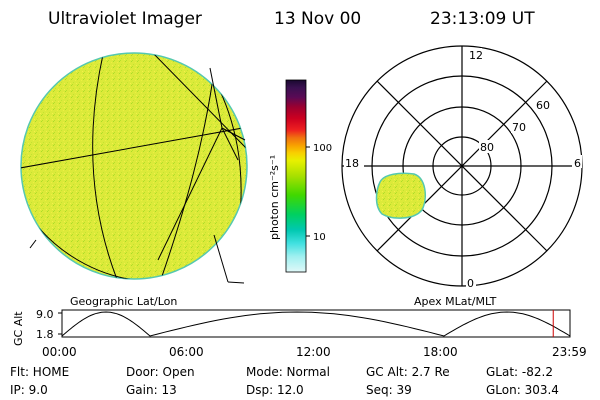  What do you see at coordinates (389, 390) in the screenshot?
I see `status-seq: Seq: 39` at bounding box center [389, 390].